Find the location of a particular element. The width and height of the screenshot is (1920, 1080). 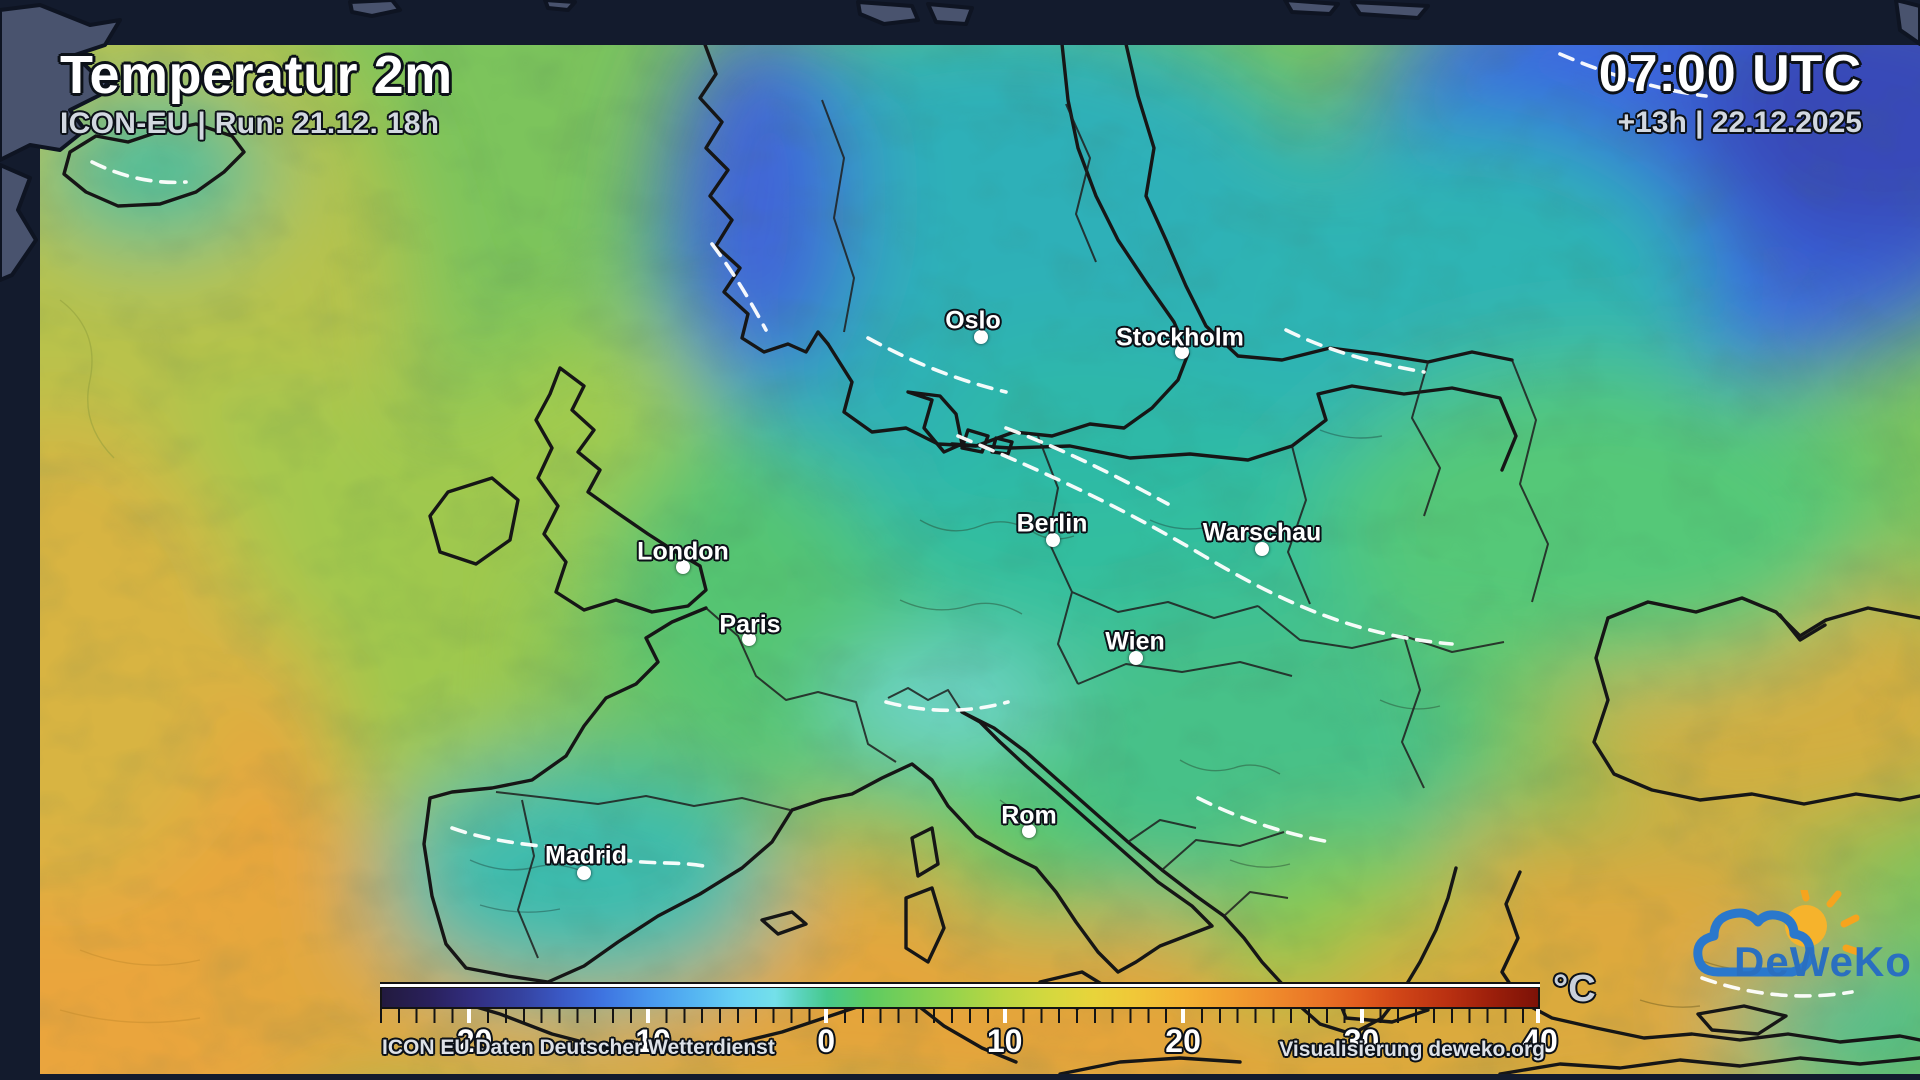

city-label-stockholm: Stockholm is located at coordinates (1180, 337).